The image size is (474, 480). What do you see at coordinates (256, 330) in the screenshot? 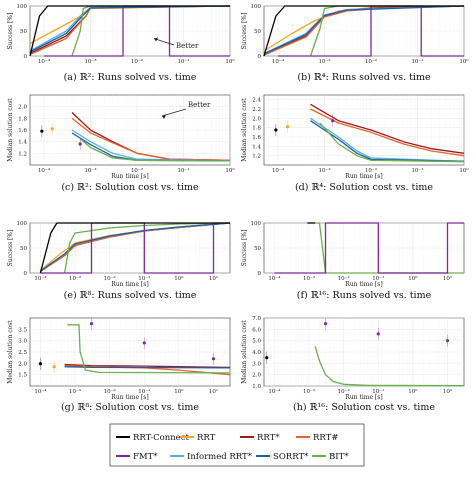
I see `y-tick-label: 6.0` at bounding box center [256, 330].